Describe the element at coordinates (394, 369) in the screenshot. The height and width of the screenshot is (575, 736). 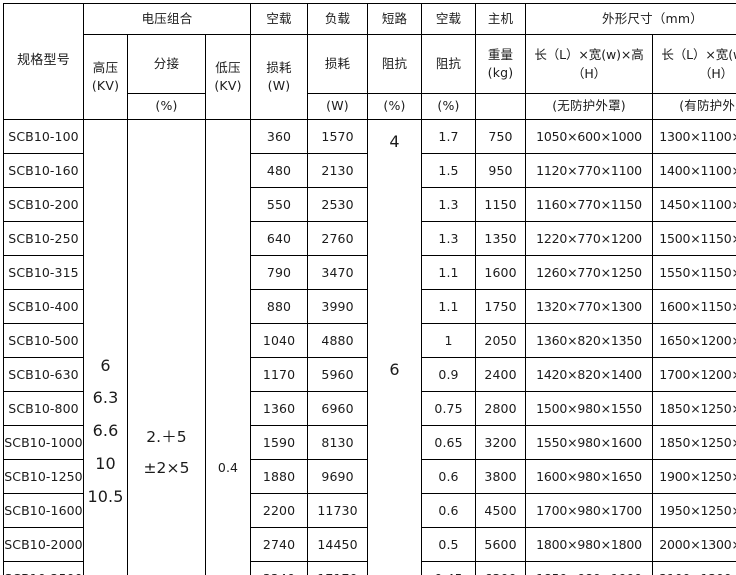
I see `short-circuit-value-high: 6` at that location.